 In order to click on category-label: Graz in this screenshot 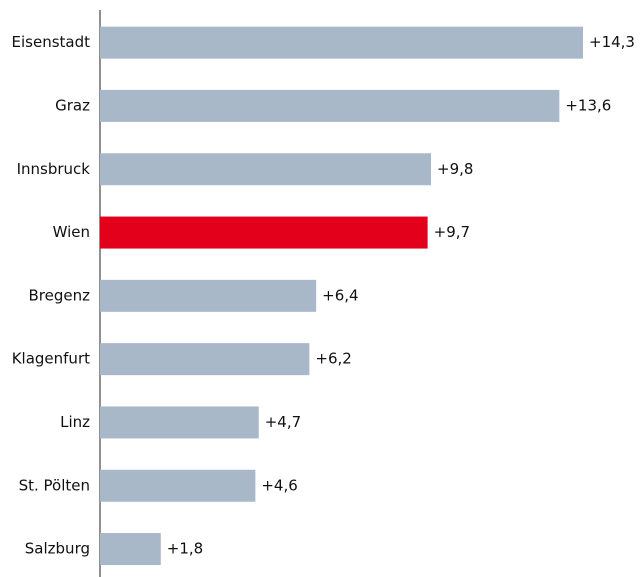, I will do `click(72, 105)`.